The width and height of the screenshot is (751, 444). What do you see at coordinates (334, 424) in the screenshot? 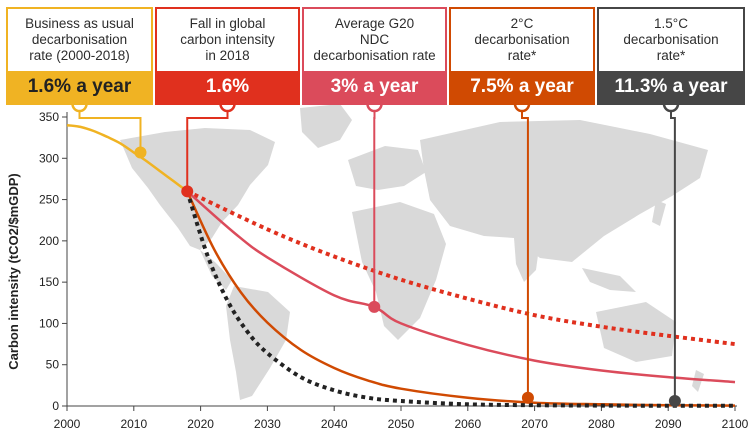
I see `x-tick-label: 2040` at bounding box center [334, 424].